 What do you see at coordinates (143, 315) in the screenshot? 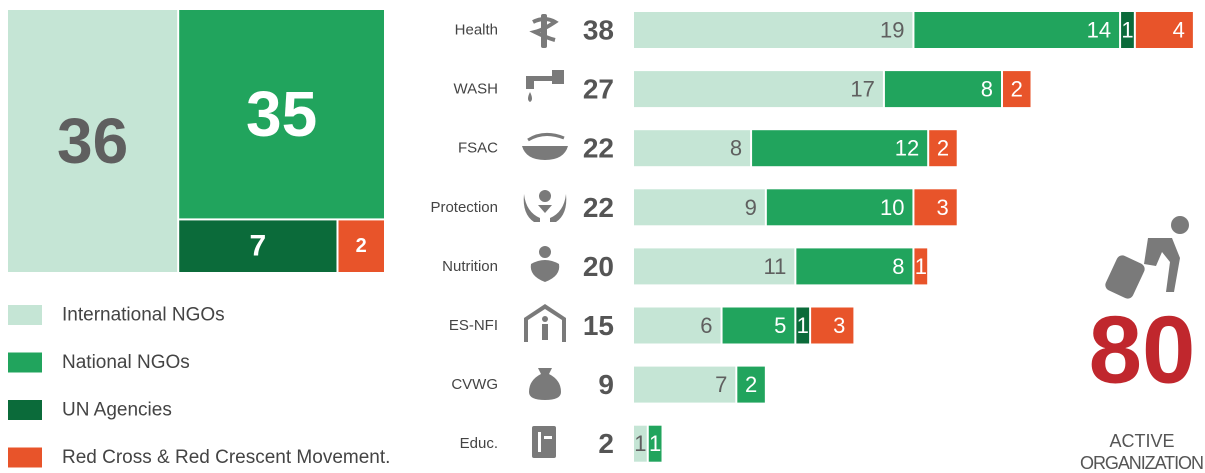
I see `legend-label: International NGOs` at bounding box center [143, 315].